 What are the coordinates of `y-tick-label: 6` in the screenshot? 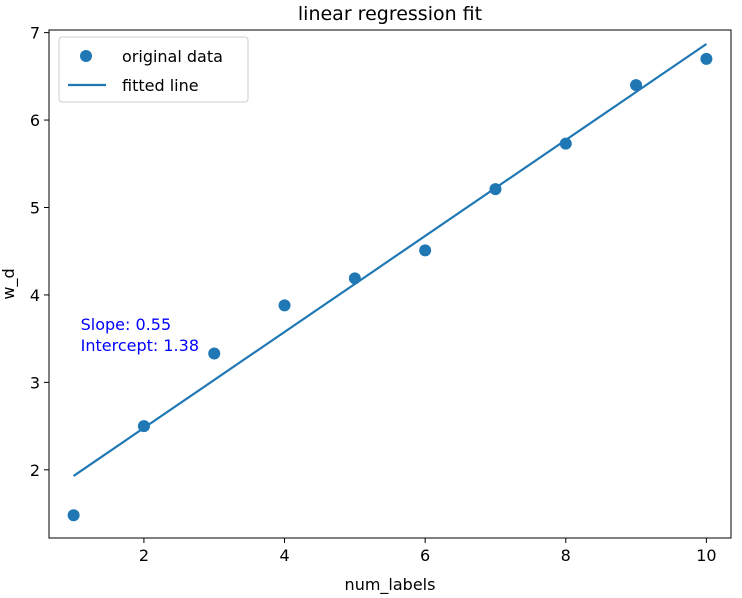 It's located at (35, 120).